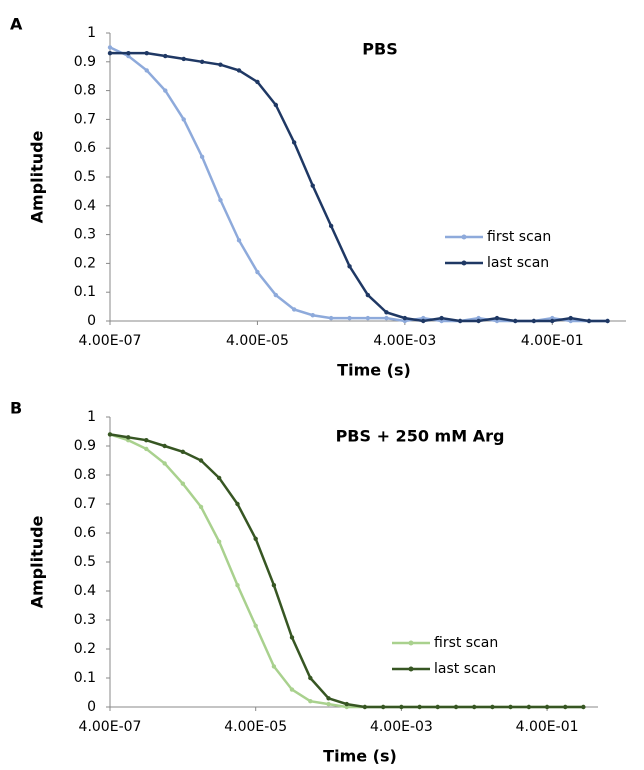 The height and width of the screenshot is (770, 644). What do you see at coordinates (420, 436) in the screenshot?
I see `chart-title: PBS + 250 mM Arg` at bounding box center [420, 436].